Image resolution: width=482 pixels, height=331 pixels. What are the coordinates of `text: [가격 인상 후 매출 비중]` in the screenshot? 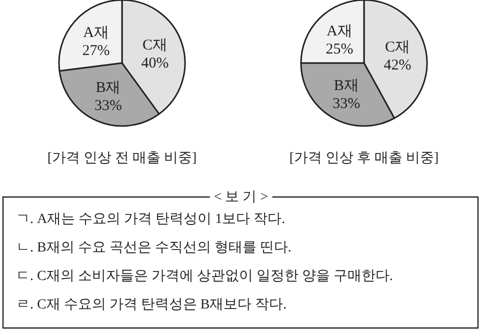 It's located at (364, 158).